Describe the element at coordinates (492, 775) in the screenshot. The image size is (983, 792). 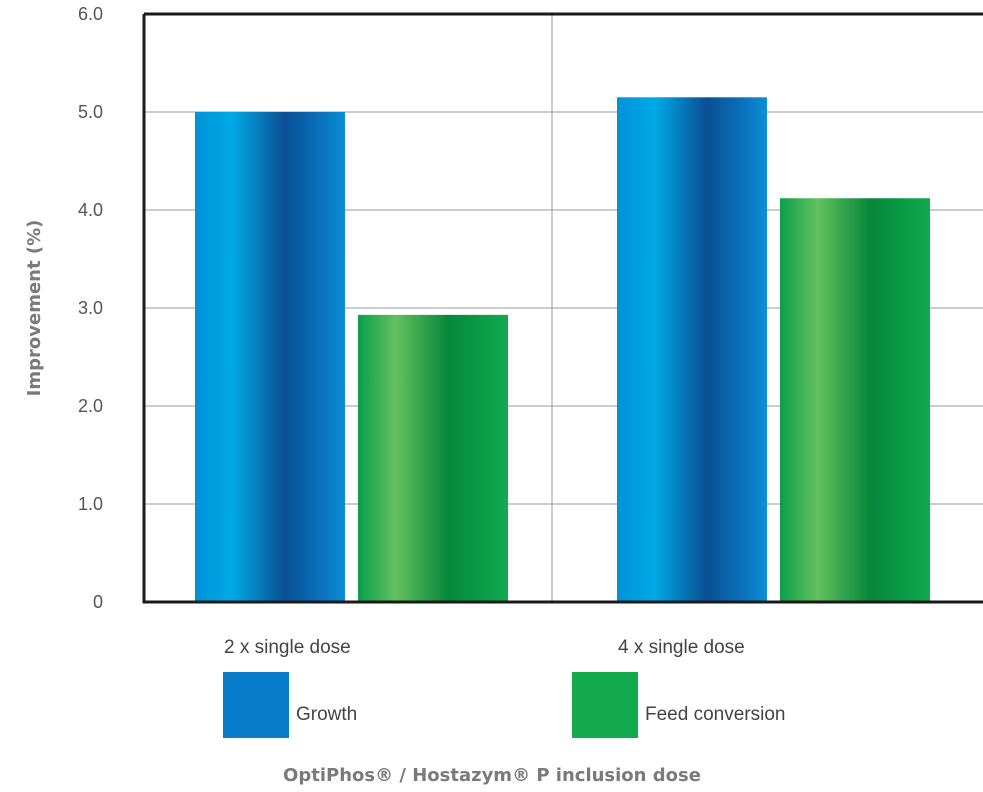
I see `x-axis-title: OptiPhos® / Hostazym® P inclusion dose` at that location.